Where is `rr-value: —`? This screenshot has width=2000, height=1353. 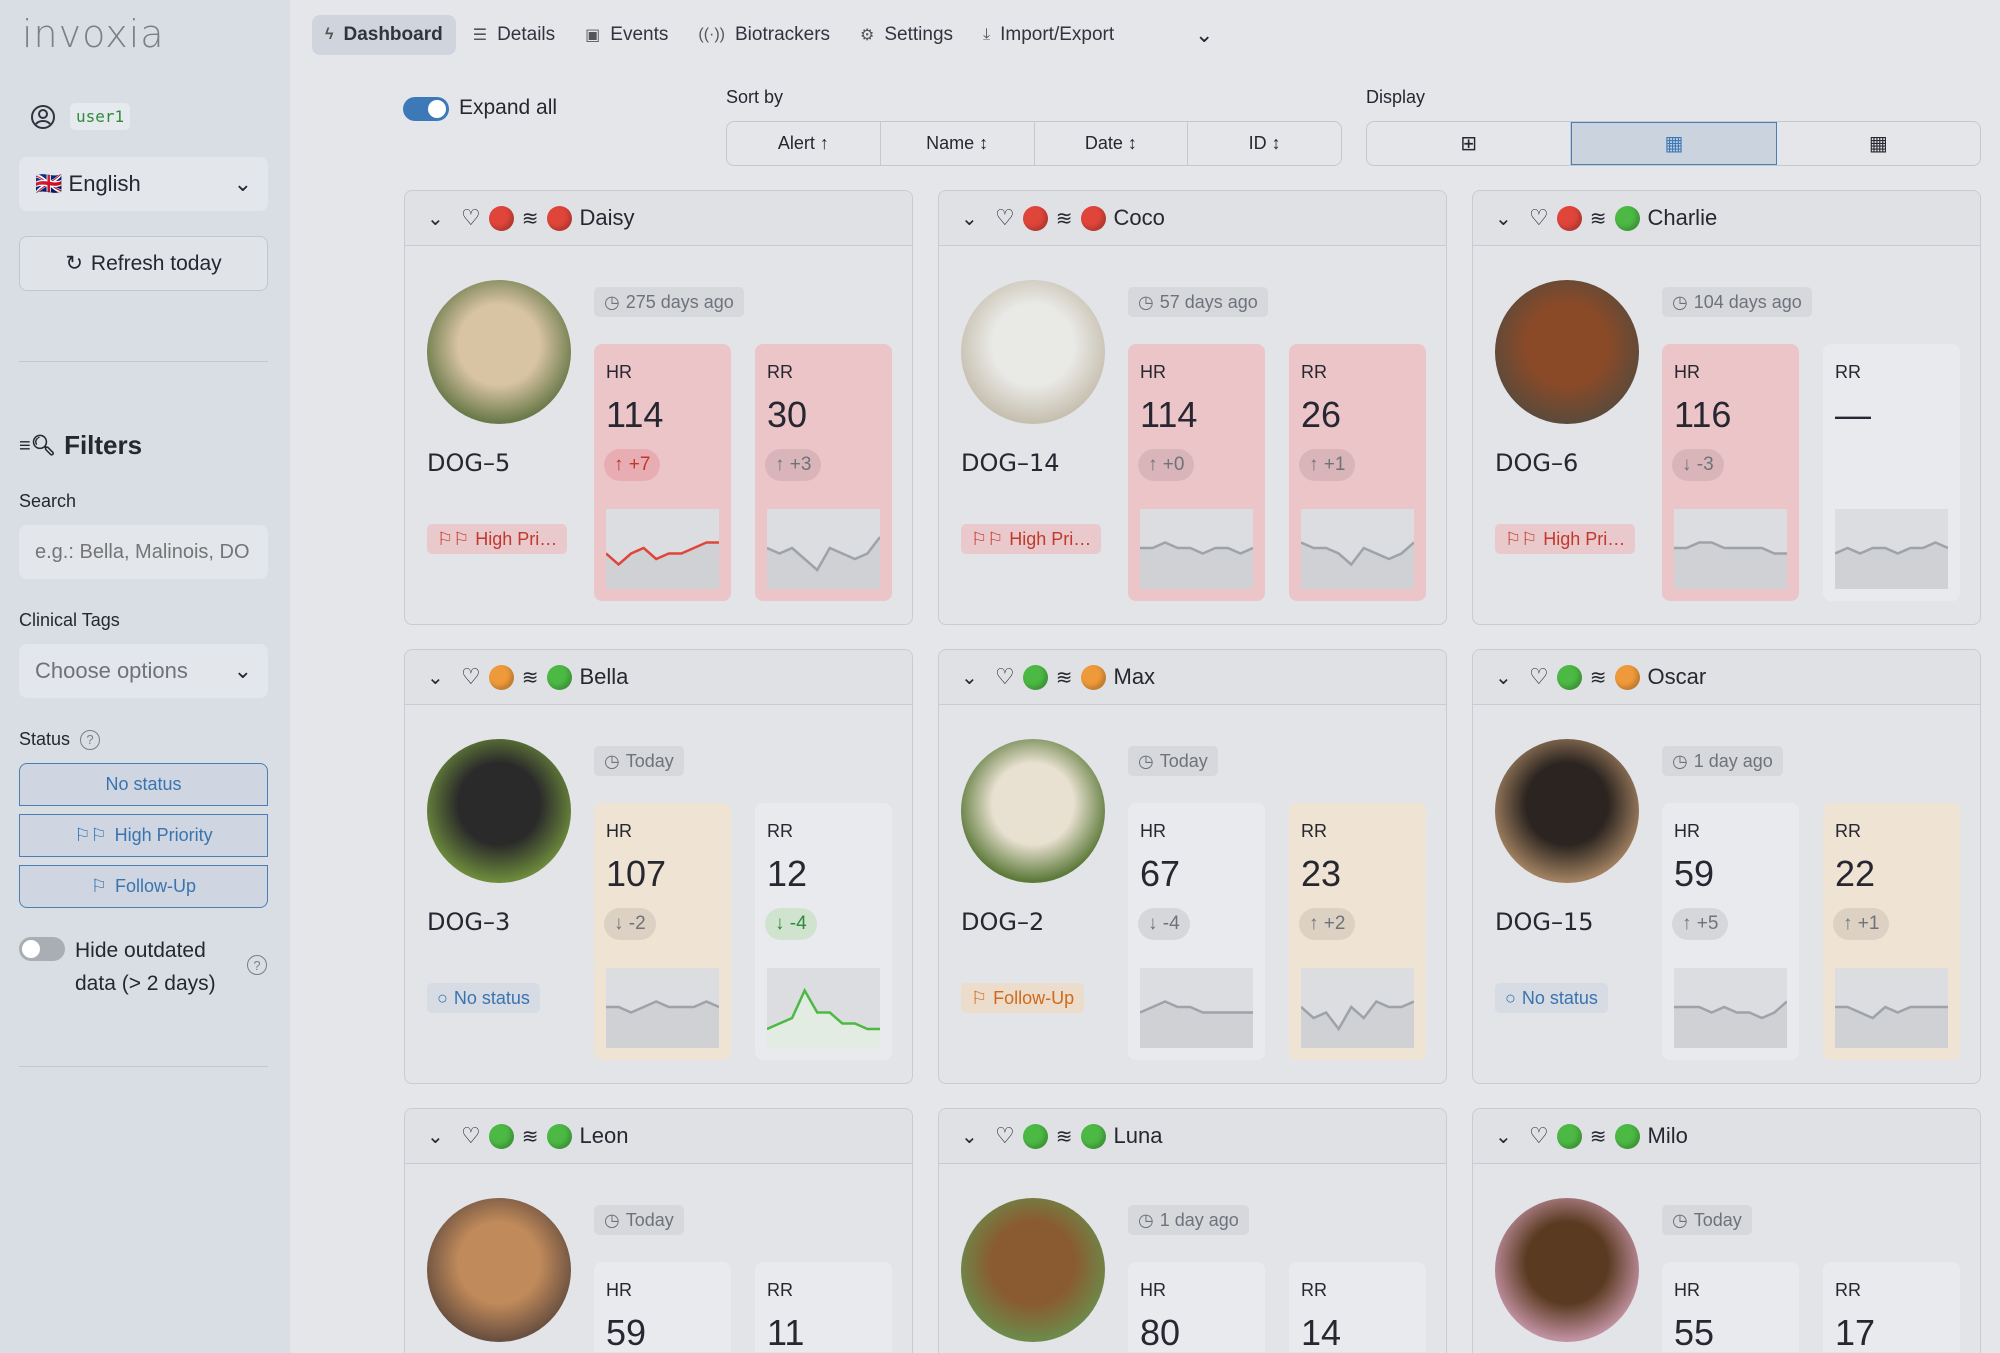 rr-value: — is located at coordinates (1853, 414).